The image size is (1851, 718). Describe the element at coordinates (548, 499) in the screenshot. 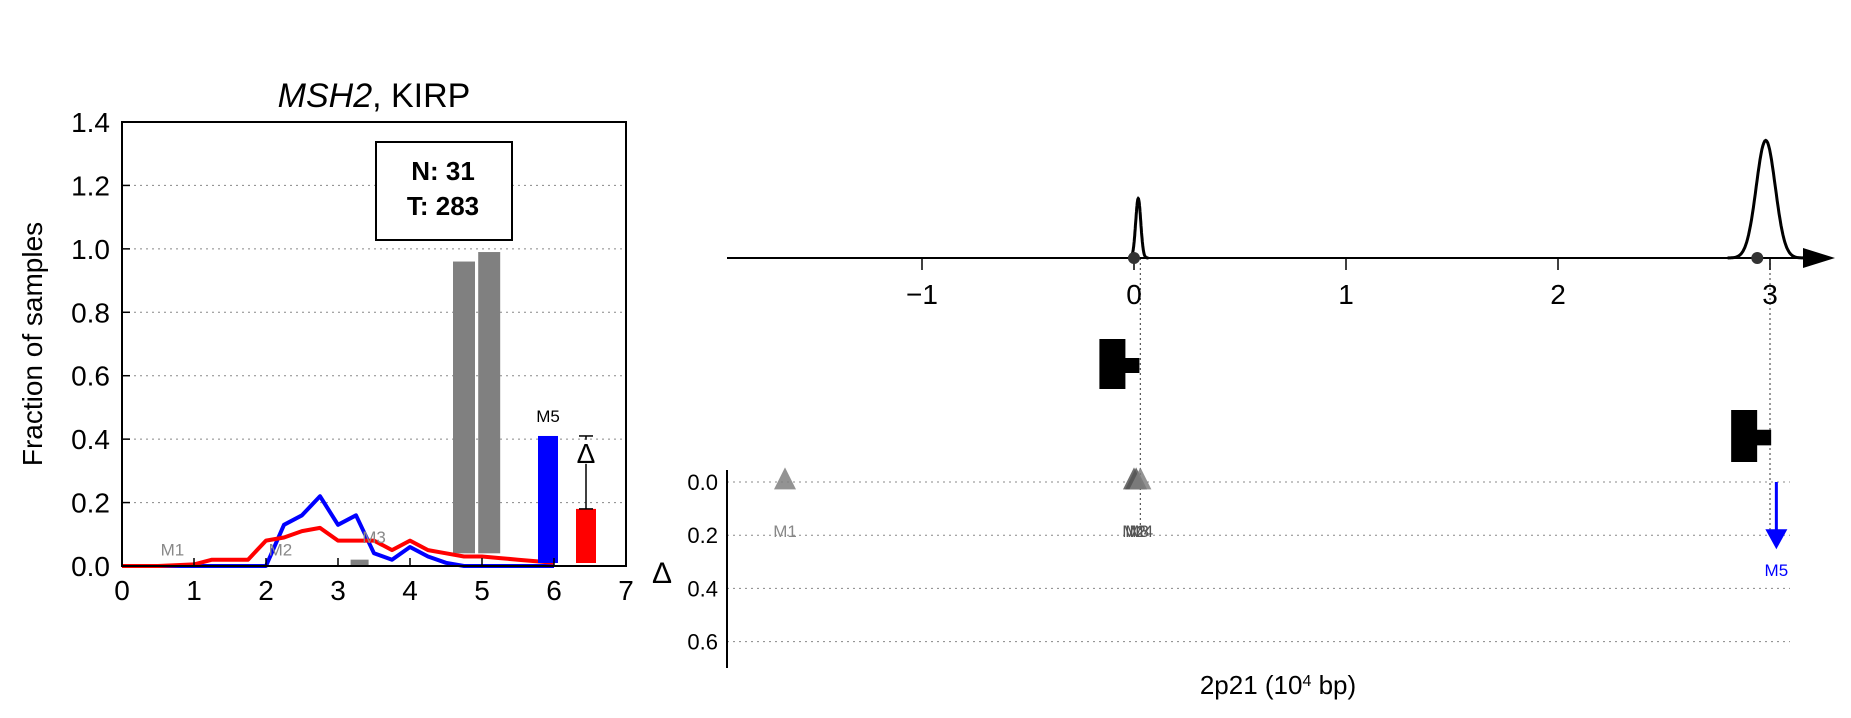

I see `m5-normal-bar` at that location.